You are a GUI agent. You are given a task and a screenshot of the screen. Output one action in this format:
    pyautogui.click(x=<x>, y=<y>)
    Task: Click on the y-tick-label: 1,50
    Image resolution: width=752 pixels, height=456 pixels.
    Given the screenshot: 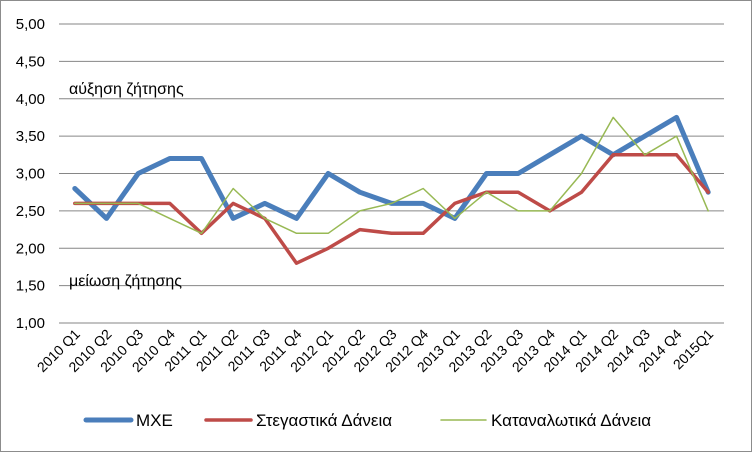 What is the action you would take?
    pyautogui.click(x=30, y=286)
    